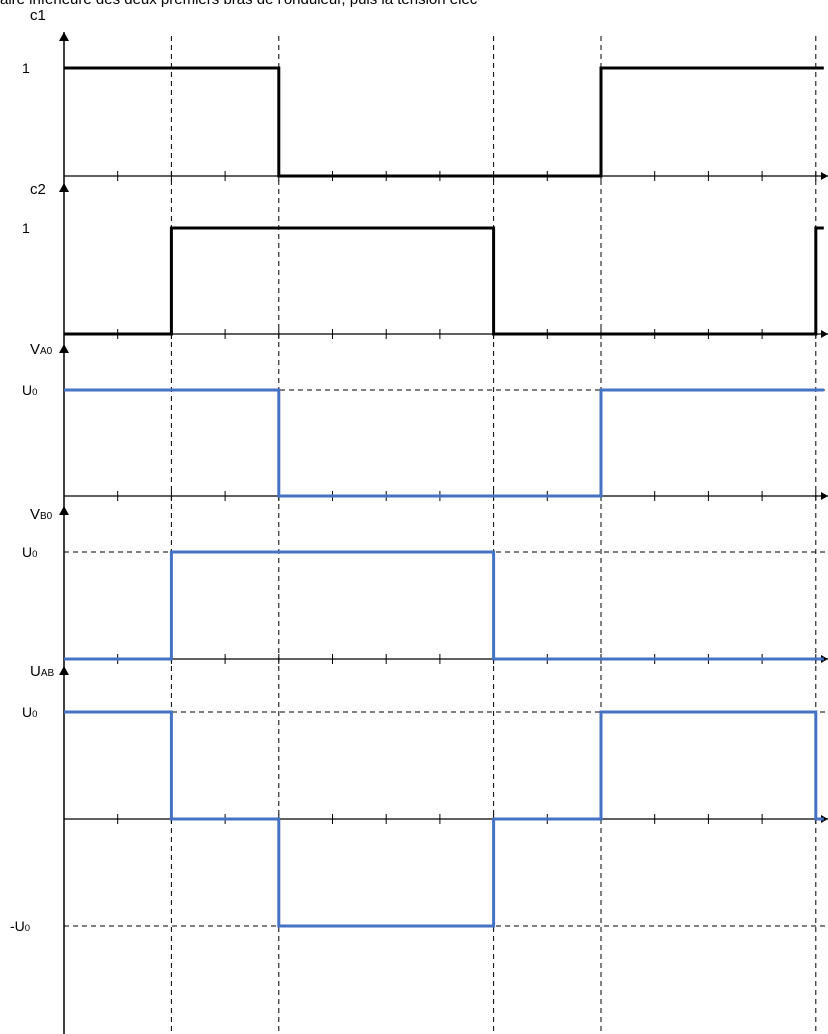  I want to click on VA0-axis-arrow-icon, so click(64, 348).